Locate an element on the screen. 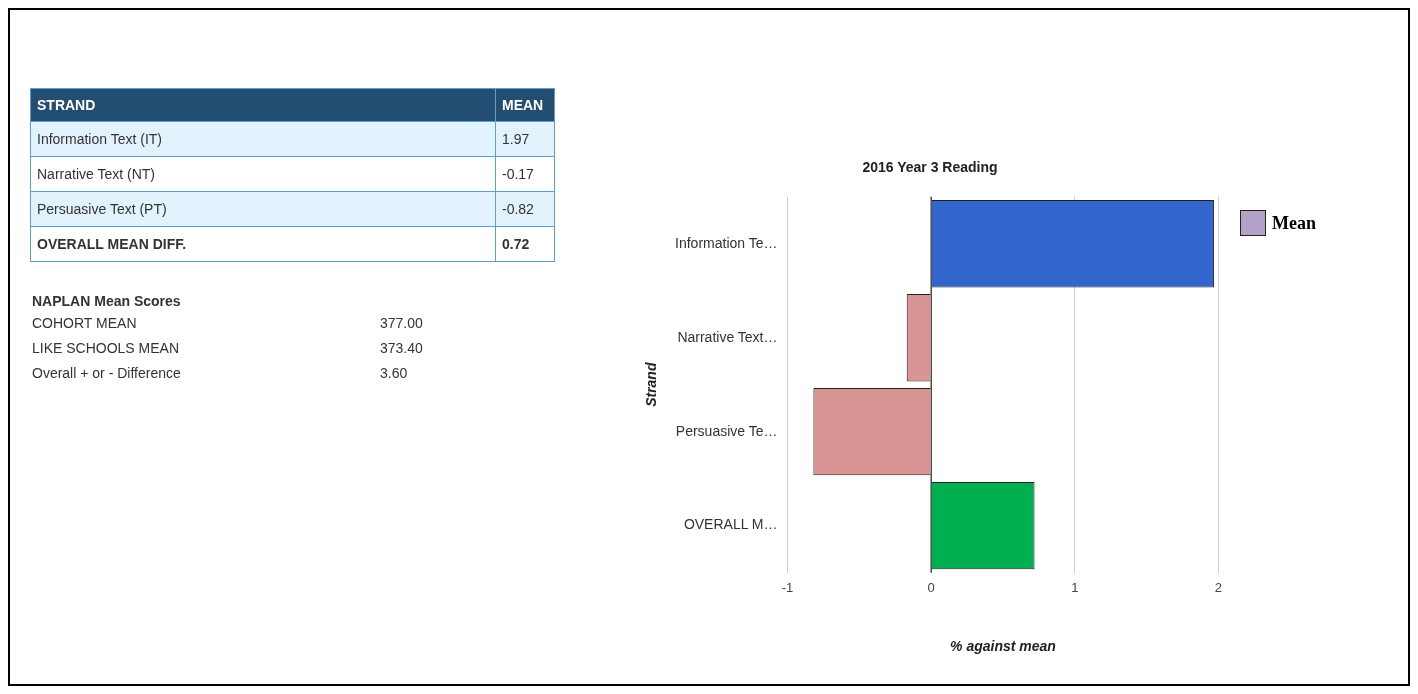 This screenshot has width=1418, height=694. text: 1.97 is located at coordinates (516, 139).